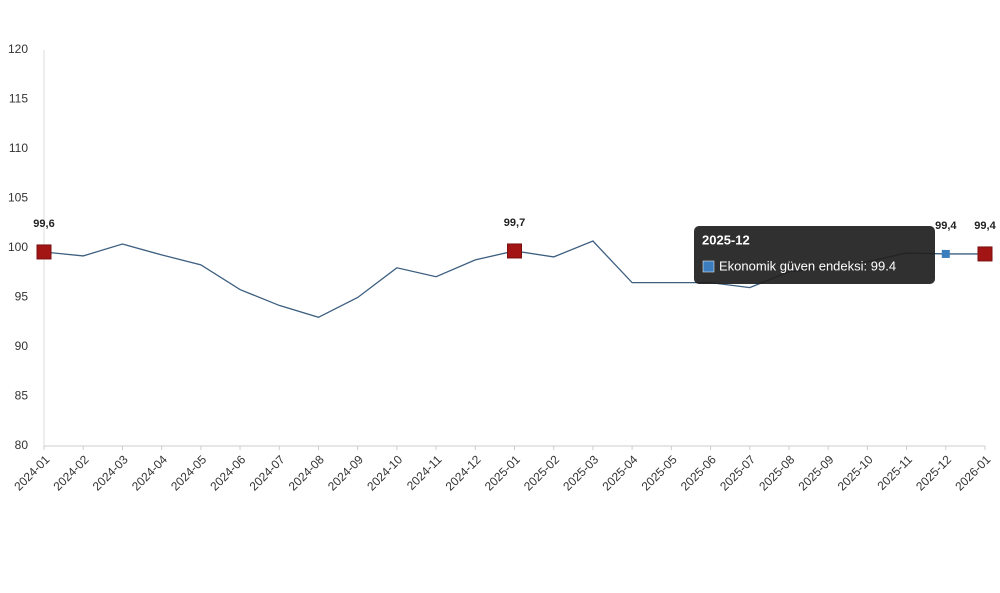  What do you see at coordinates (541, 472) in the screenshot?
I see `x-tick-label: 2025-02` at bounding box center [541, 472].